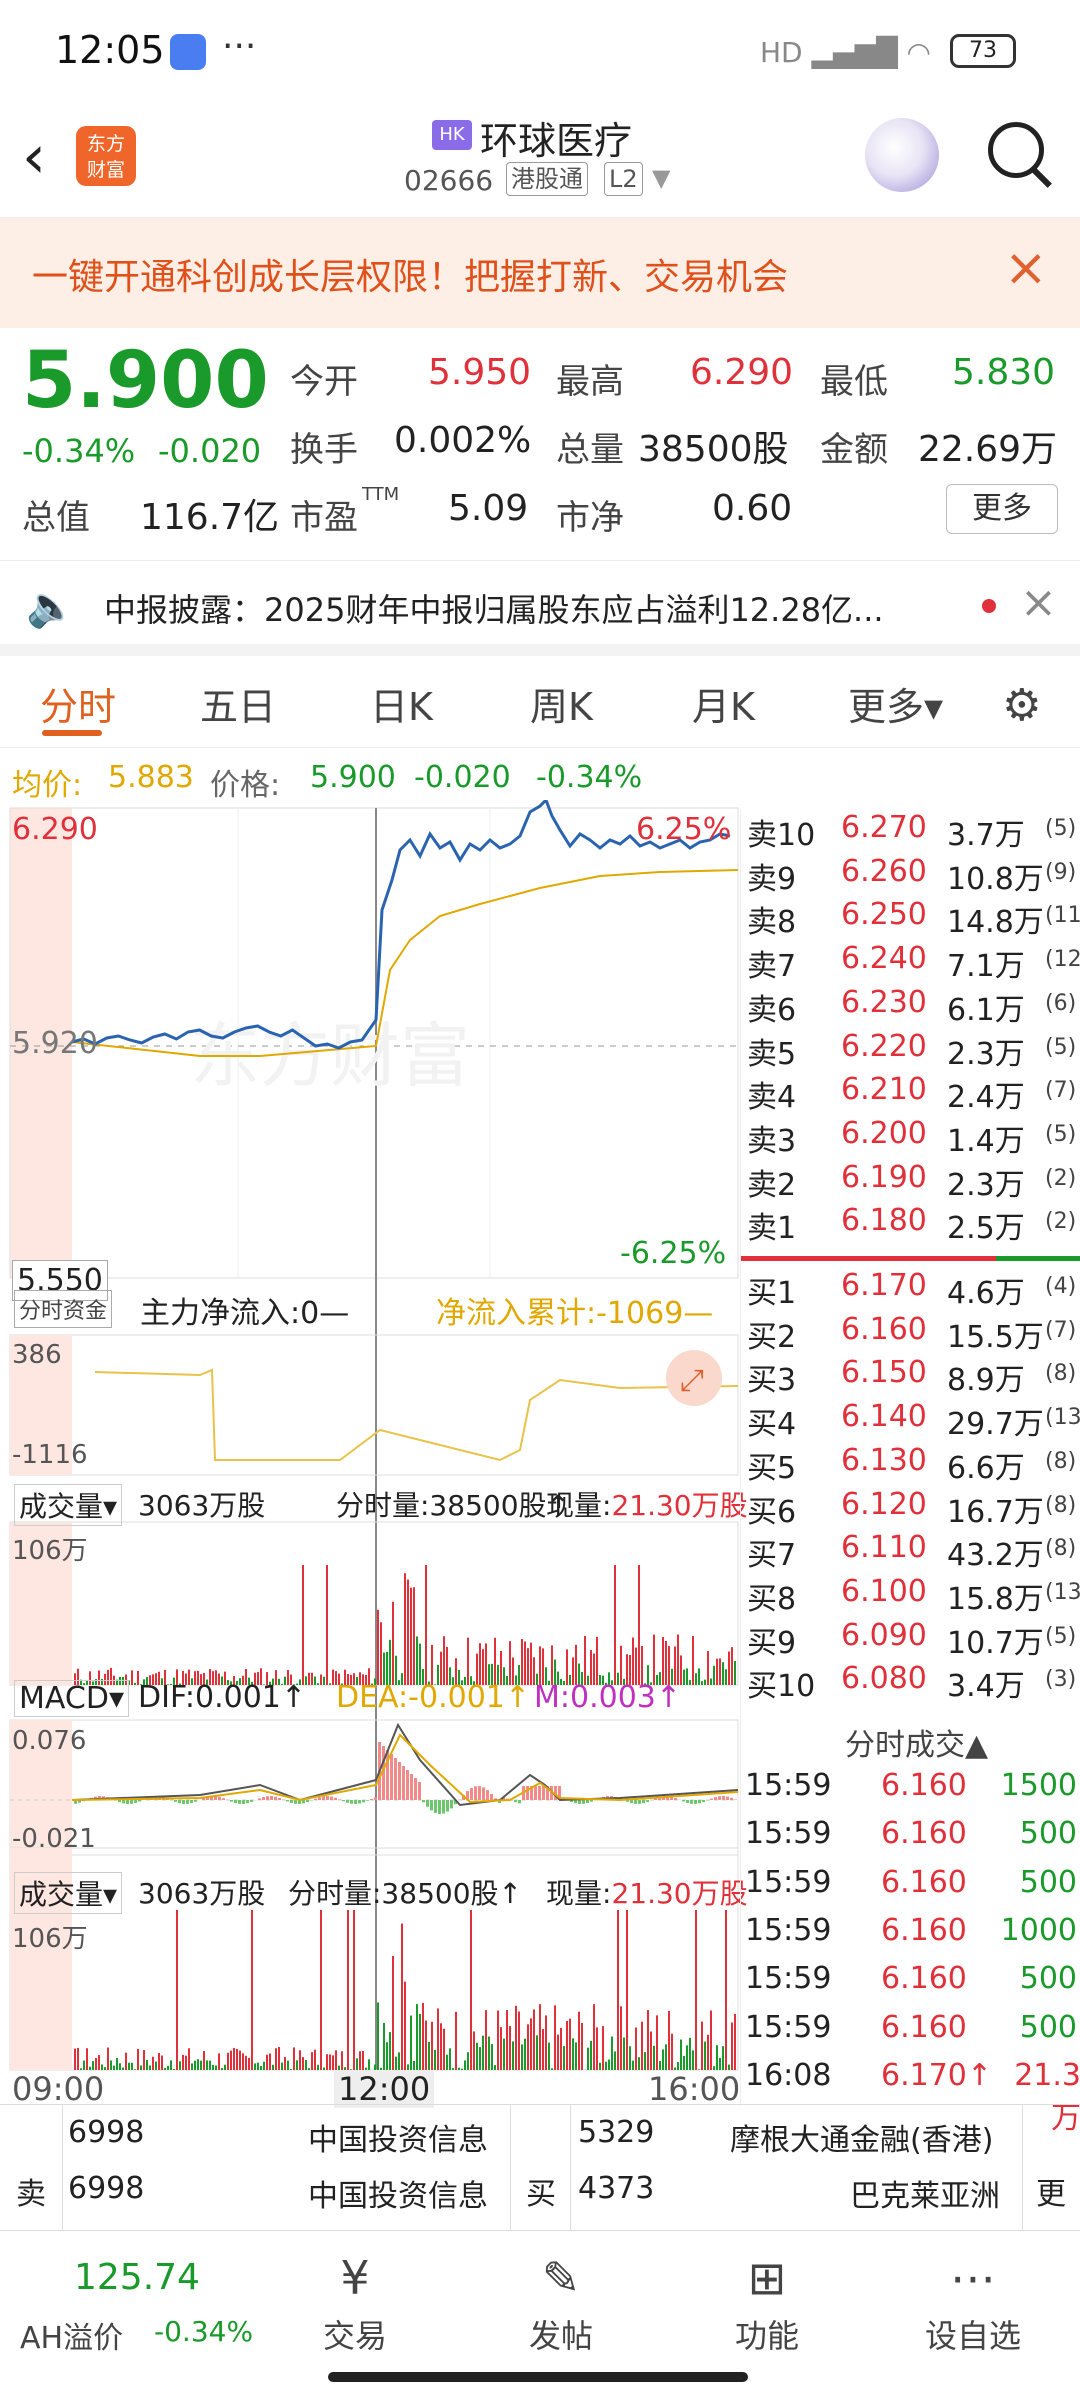 This screenshot has width=1080, height=2400. I want to click on broker-buy-name: 摩根大通金融(香港), so click(862, 2140).